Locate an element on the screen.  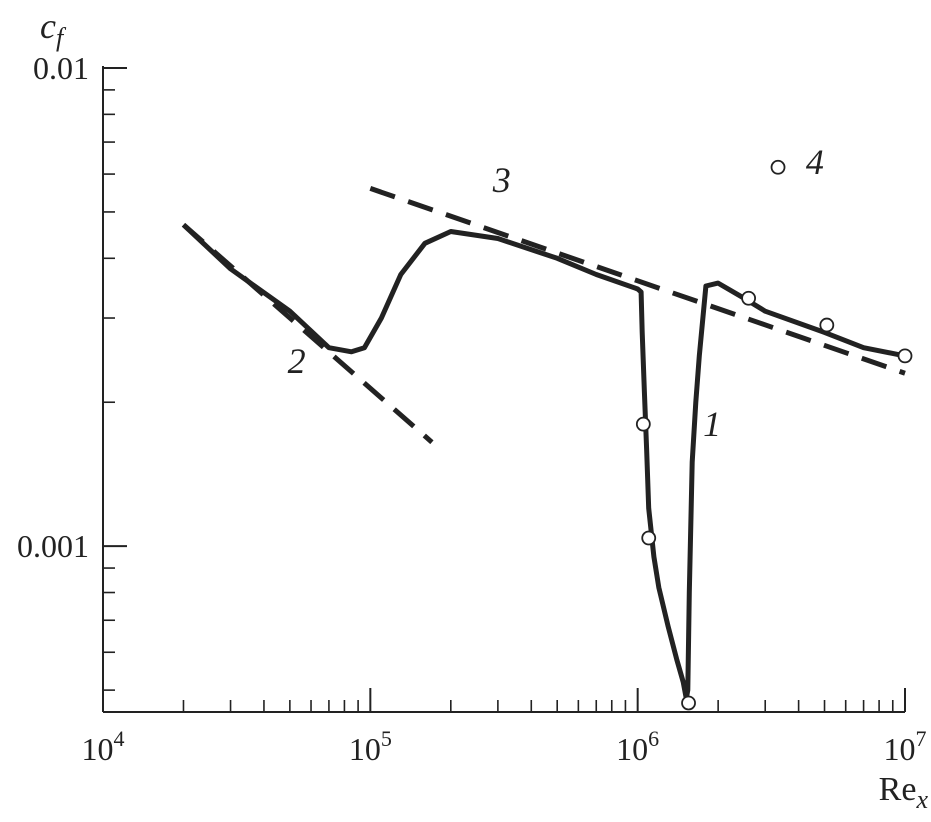
x-axis-label: Rex is located at coordinates (904, 792).